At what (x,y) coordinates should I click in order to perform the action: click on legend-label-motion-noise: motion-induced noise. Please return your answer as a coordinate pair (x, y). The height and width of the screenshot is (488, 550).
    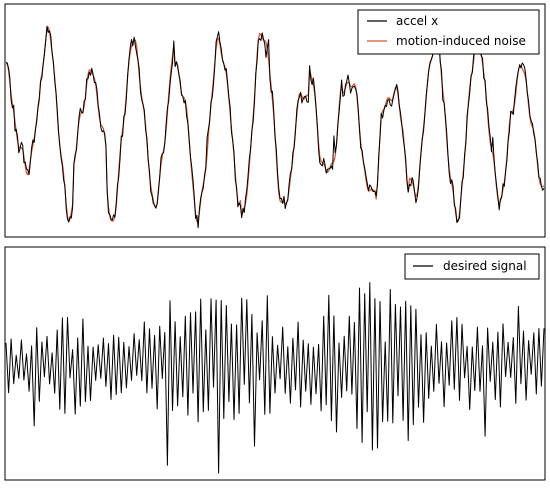
    Looking at the image, I should click on (461, 41).